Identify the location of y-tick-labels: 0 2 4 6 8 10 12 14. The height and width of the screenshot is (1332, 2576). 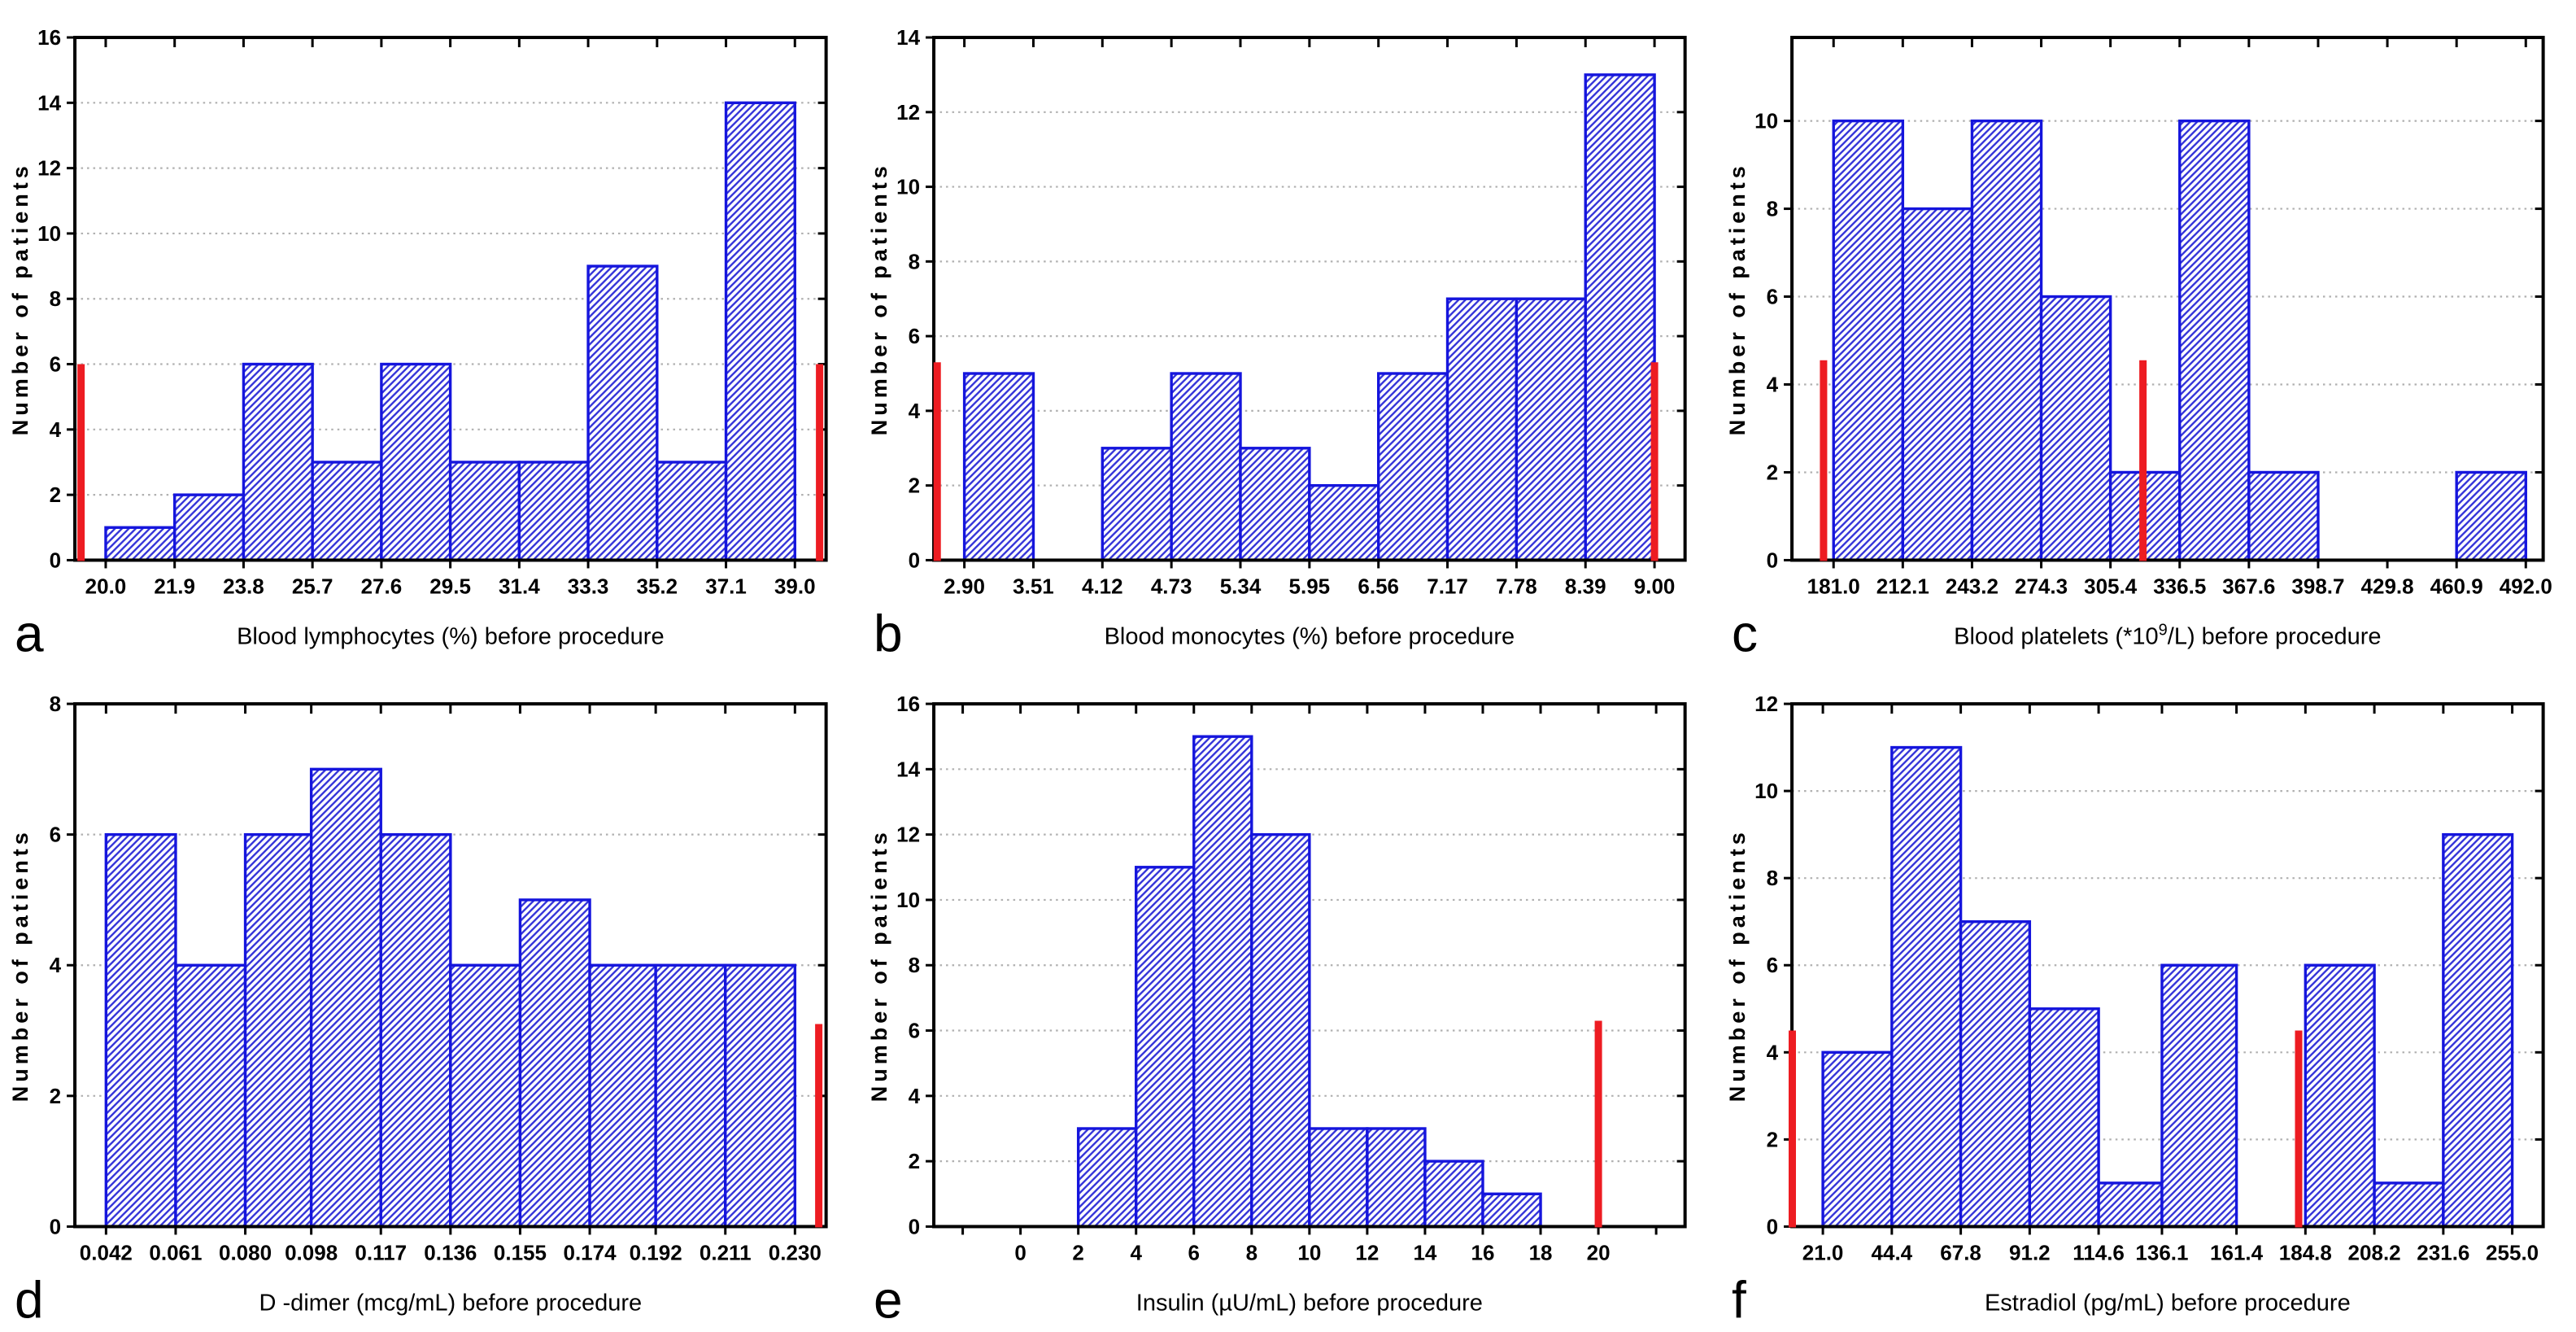
(908, 298).